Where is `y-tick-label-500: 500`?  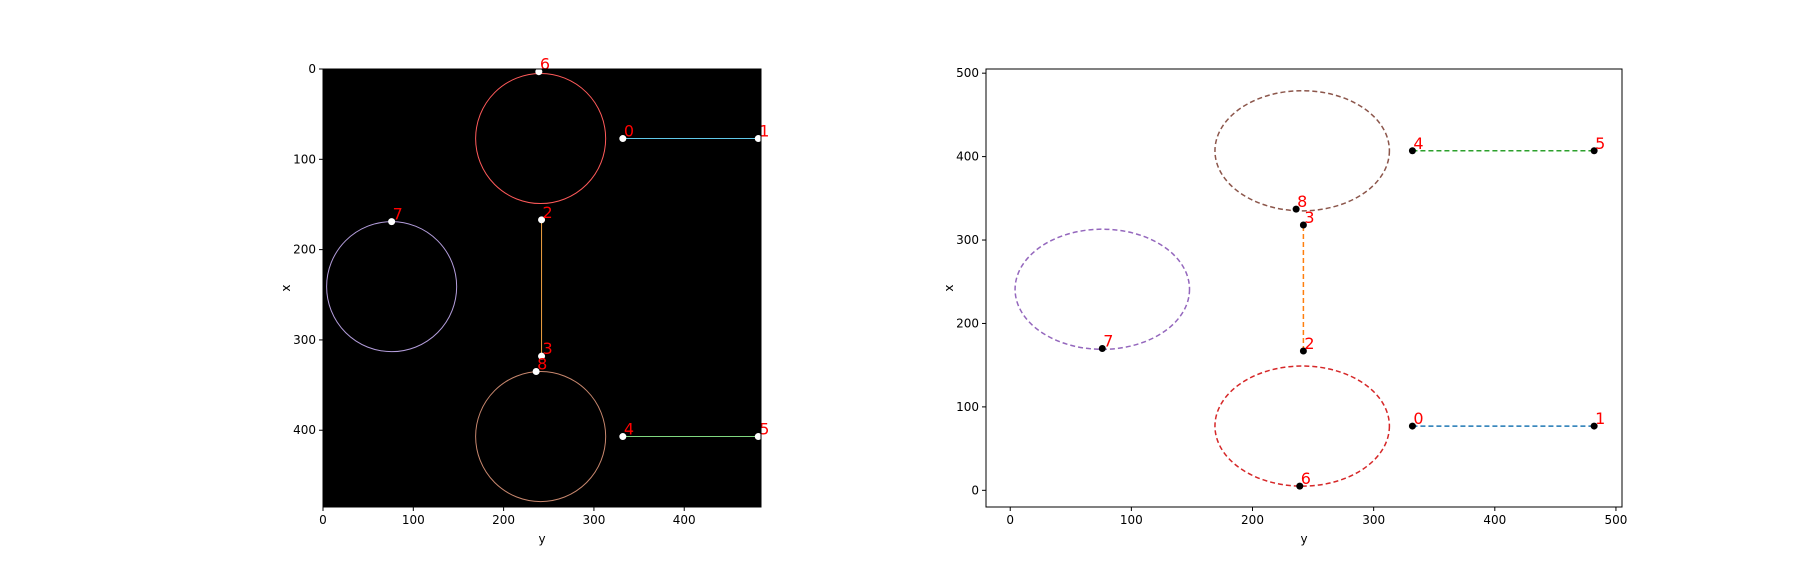
y-tick-label-500: 500 is located at coordinates (967, 73).